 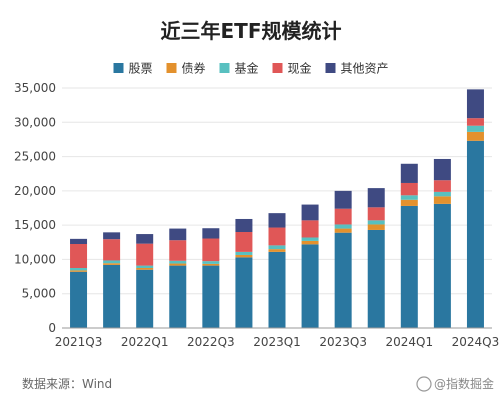 I want to click on legend-label: 股票, so click(x=141, y=69).